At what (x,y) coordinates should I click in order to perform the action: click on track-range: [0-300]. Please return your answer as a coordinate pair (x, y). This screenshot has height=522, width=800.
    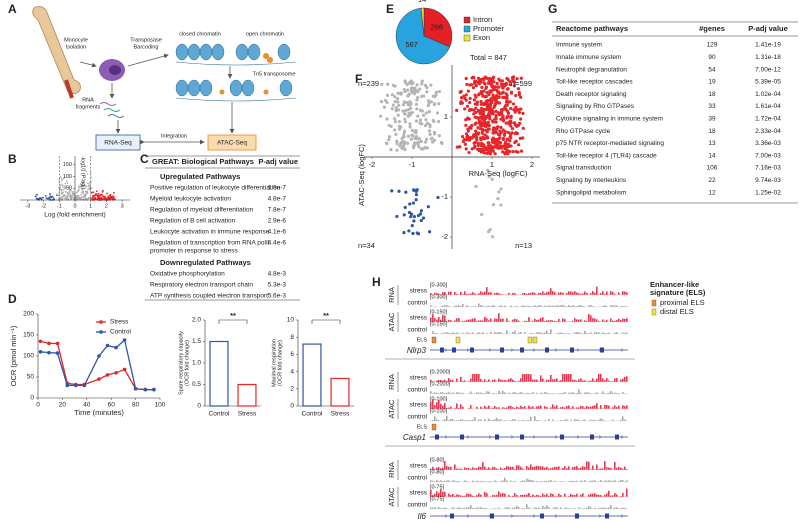
    Looking at the image, I should click on (439, 285).